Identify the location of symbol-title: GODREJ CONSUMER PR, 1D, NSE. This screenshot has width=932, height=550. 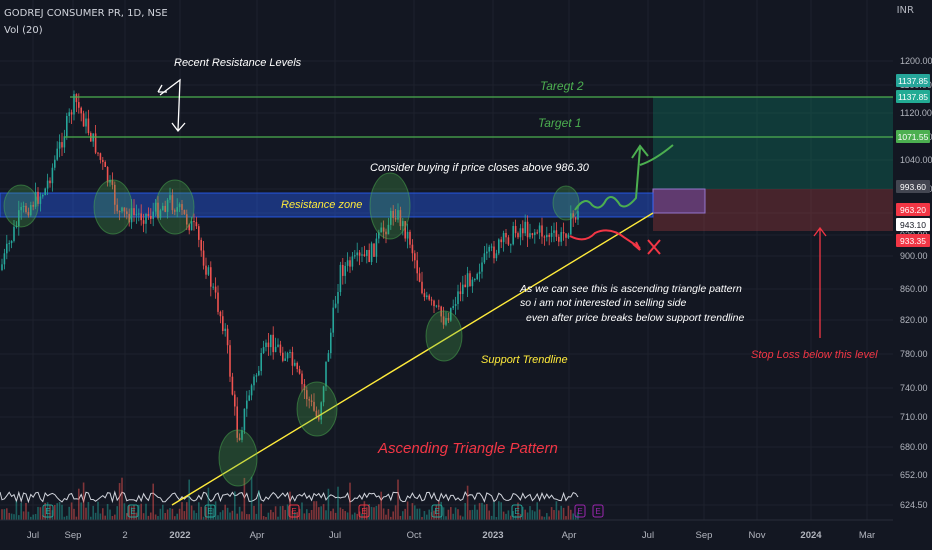
(86, 13).